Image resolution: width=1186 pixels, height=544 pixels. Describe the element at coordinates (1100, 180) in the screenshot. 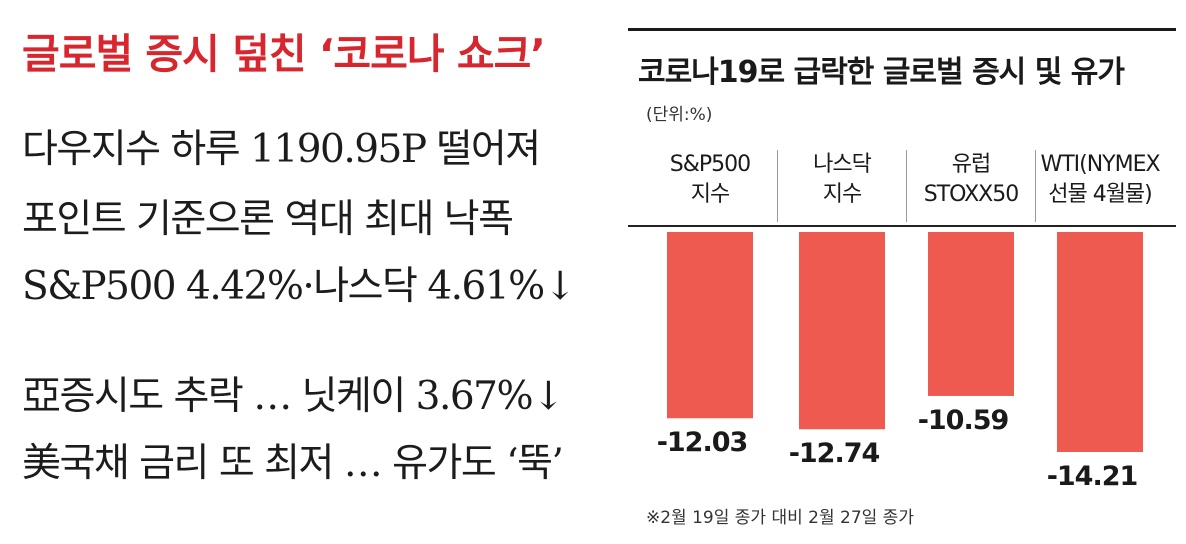

I see `category-label-wti: WTI(NYMEX 선물 4월물)` at that location.